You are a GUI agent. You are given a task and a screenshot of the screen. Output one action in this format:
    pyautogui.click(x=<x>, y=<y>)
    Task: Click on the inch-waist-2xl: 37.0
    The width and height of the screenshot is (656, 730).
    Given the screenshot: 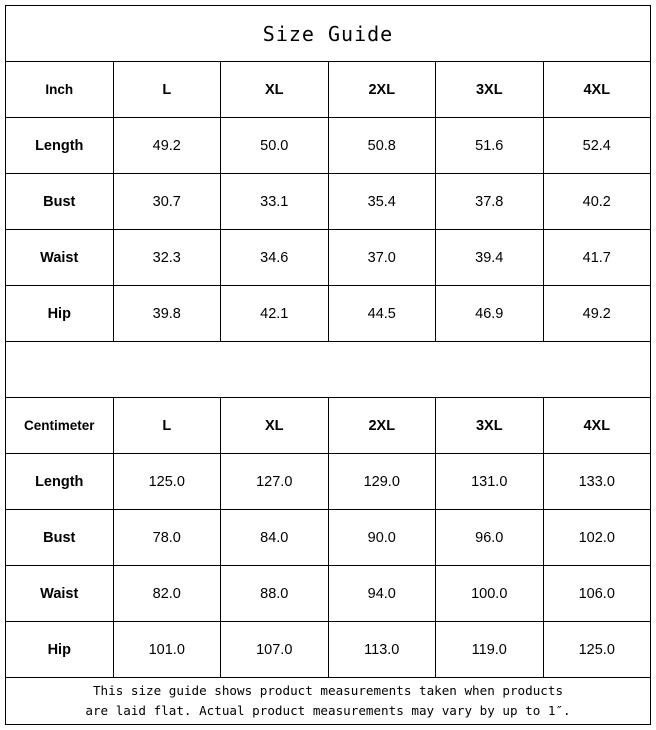 What is the action you would take?
    pyautogui.click(x=382, y=257)
    